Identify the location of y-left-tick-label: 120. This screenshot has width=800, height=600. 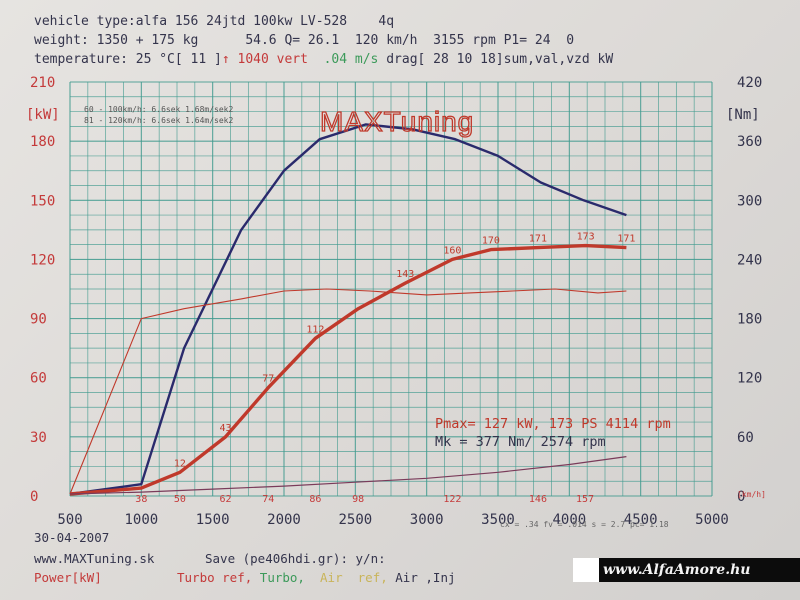
(42, 260).